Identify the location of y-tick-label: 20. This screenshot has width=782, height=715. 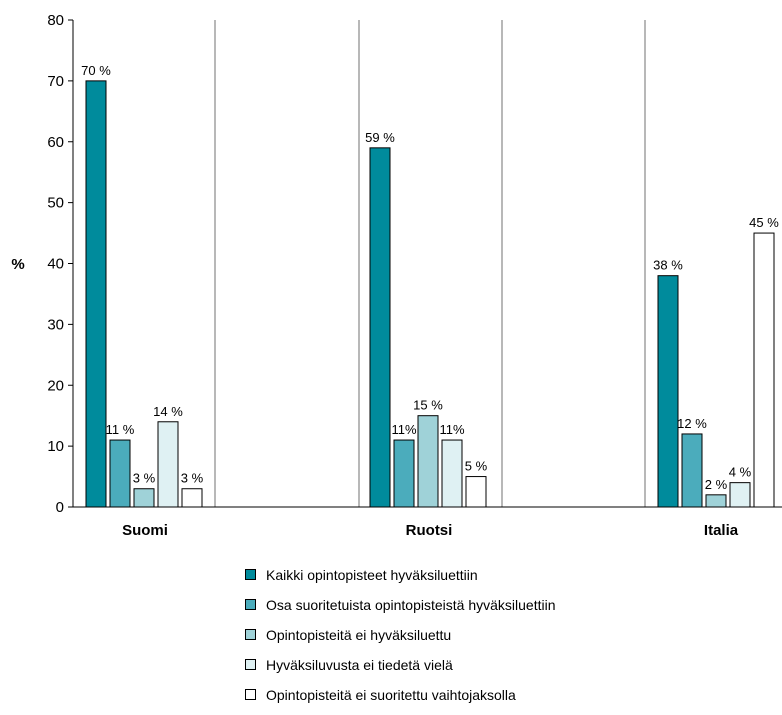
(55, 385).